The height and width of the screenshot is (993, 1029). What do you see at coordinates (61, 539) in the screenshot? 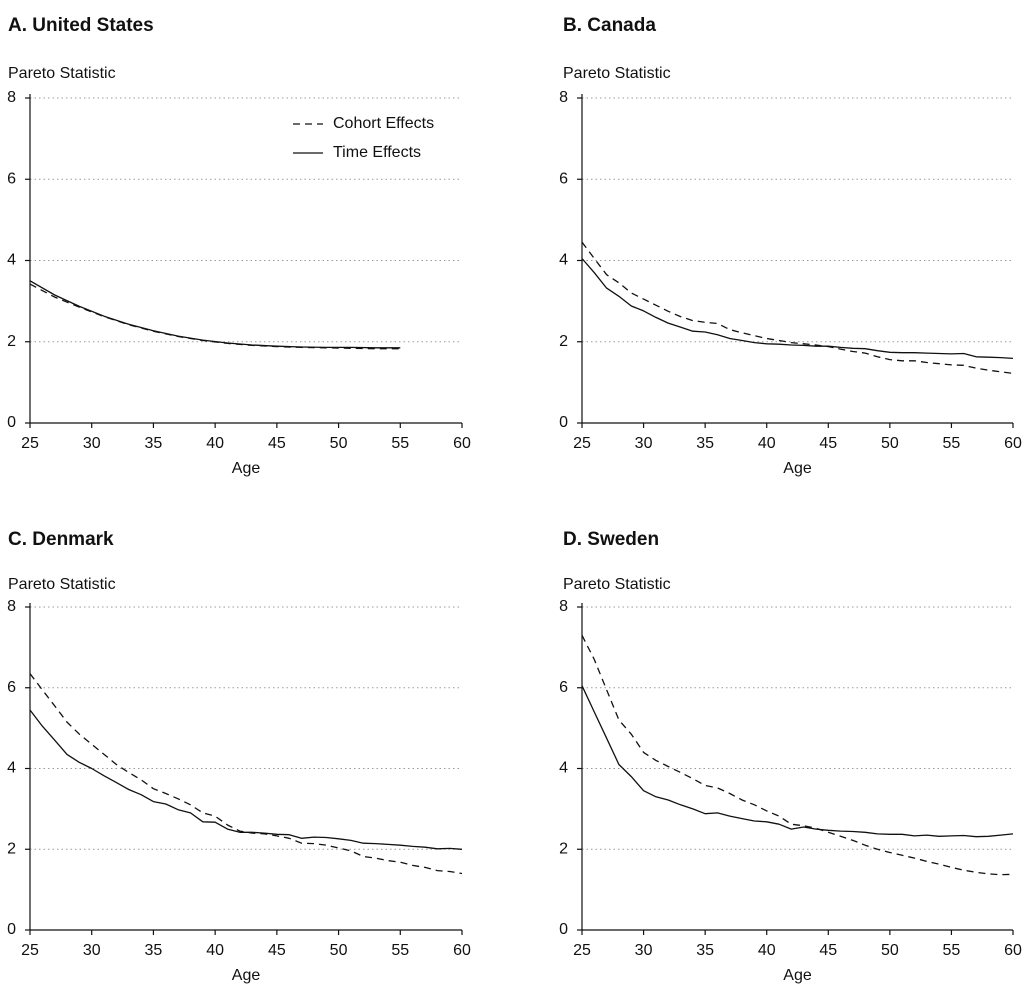
I see `chart-title: C. Denmark` at bounding box center [61, 539].